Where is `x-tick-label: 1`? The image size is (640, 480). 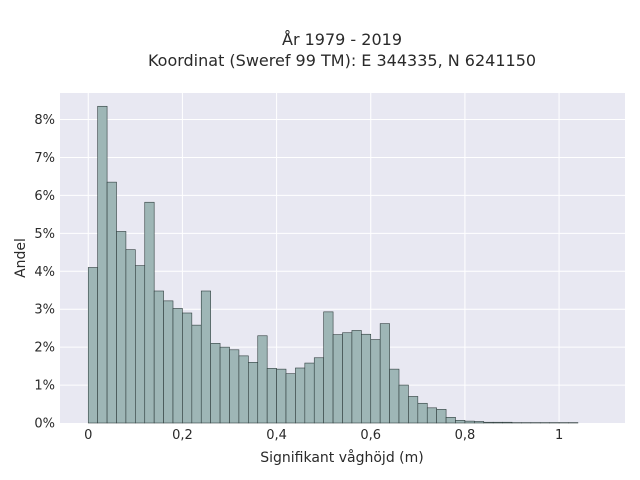
x-tick-label: 1 is located at coordinates (559, 435).